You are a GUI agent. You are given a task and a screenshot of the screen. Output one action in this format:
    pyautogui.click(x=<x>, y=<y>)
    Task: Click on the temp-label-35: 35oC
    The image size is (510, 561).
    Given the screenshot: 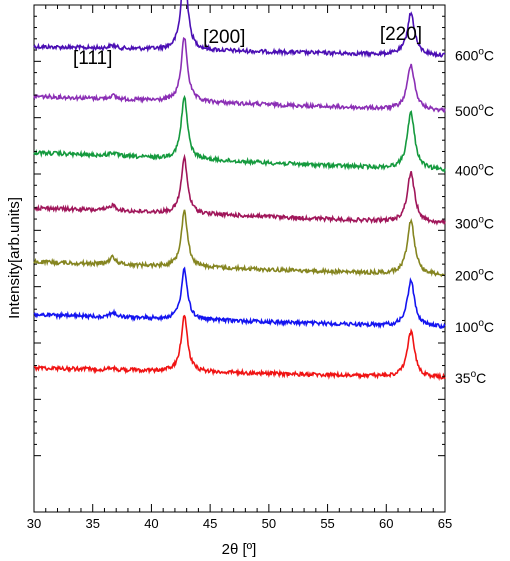 What is the action you would take?
    pyautogui.click(x=470, y=377)
    